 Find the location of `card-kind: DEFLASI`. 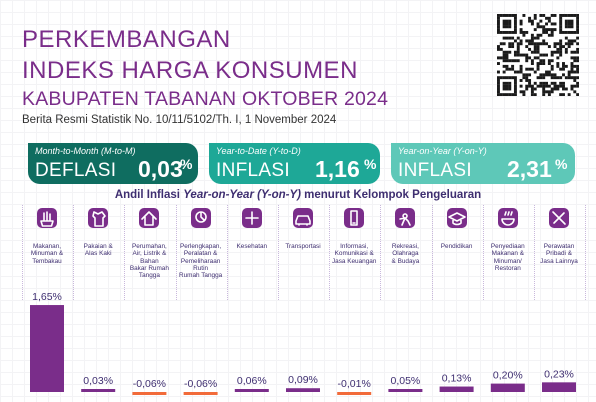

card-kind: DEFLASI is located at coordinates (76, 170).